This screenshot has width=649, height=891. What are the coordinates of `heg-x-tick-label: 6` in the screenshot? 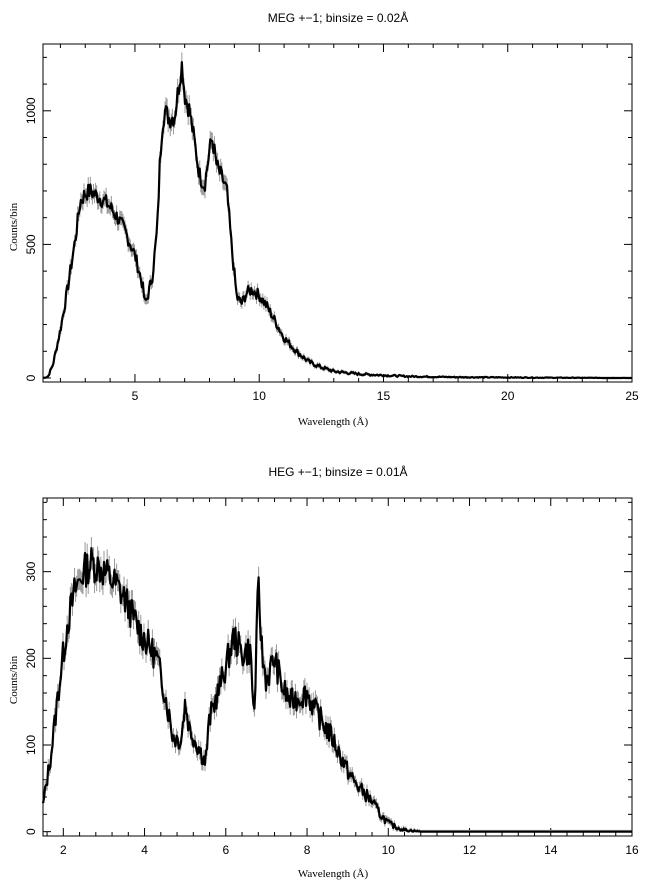 It's located at (225, 850).